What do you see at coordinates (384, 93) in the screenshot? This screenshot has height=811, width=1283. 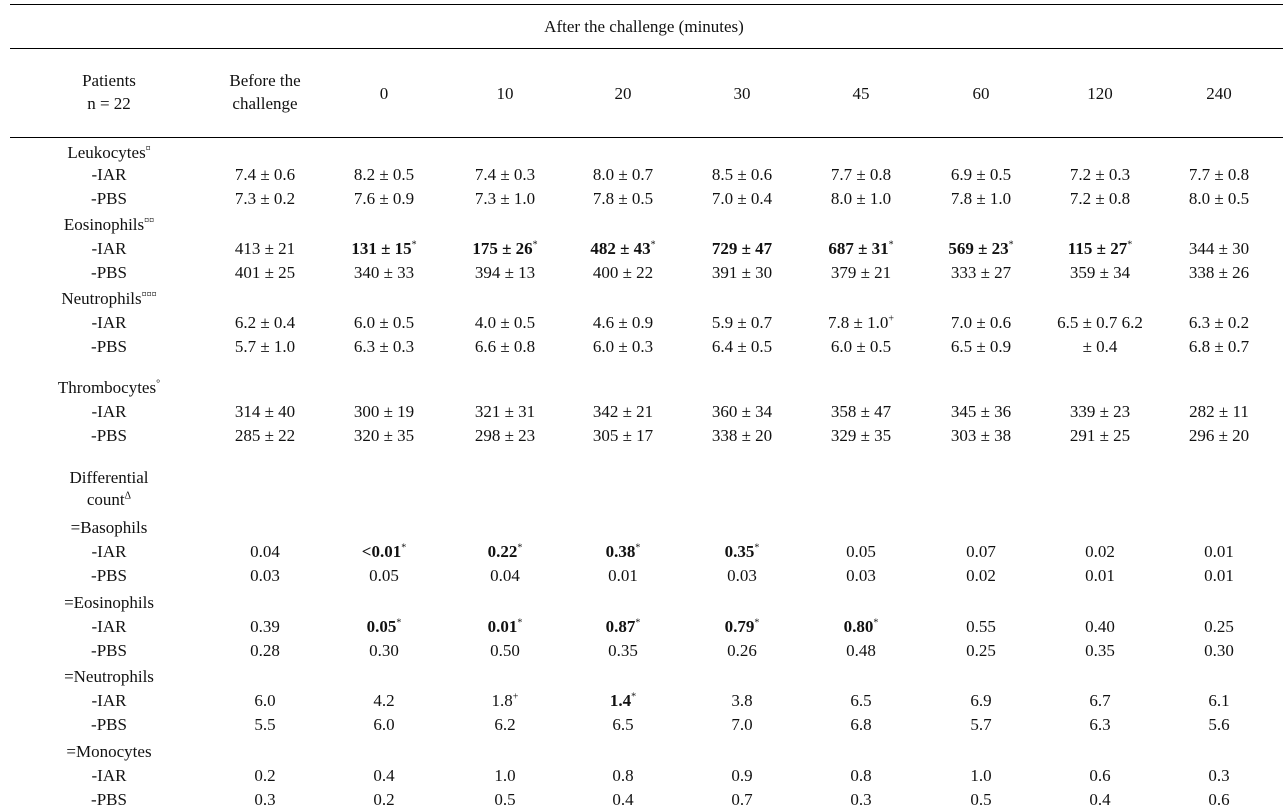 I see `time-header: 0` at bounding box center [384, 93].